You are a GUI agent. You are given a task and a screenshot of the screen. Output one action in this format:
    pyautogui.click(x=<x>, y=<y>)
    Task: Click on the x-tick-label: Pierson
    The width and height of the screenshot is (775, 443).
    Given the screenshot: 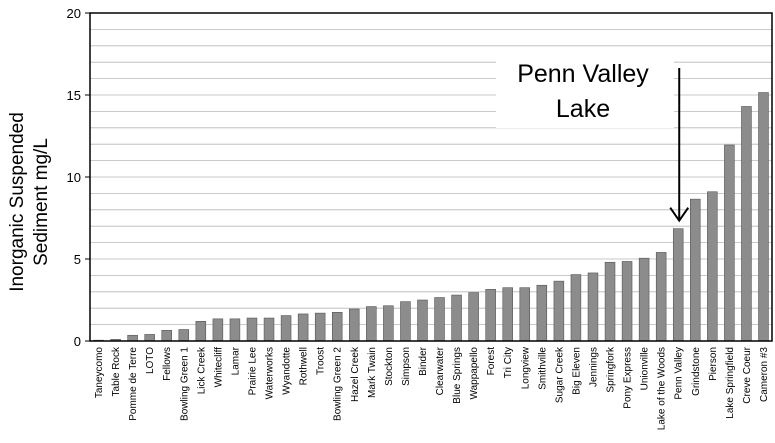 What is the action you would take?
    pyautogui.click(x=713, y=364)
    